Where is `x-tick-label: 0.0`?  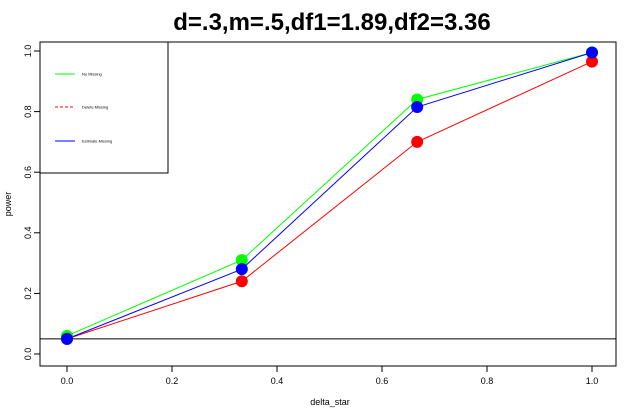 x-tick-label: 0.0 is located at coordinates (67, 381).